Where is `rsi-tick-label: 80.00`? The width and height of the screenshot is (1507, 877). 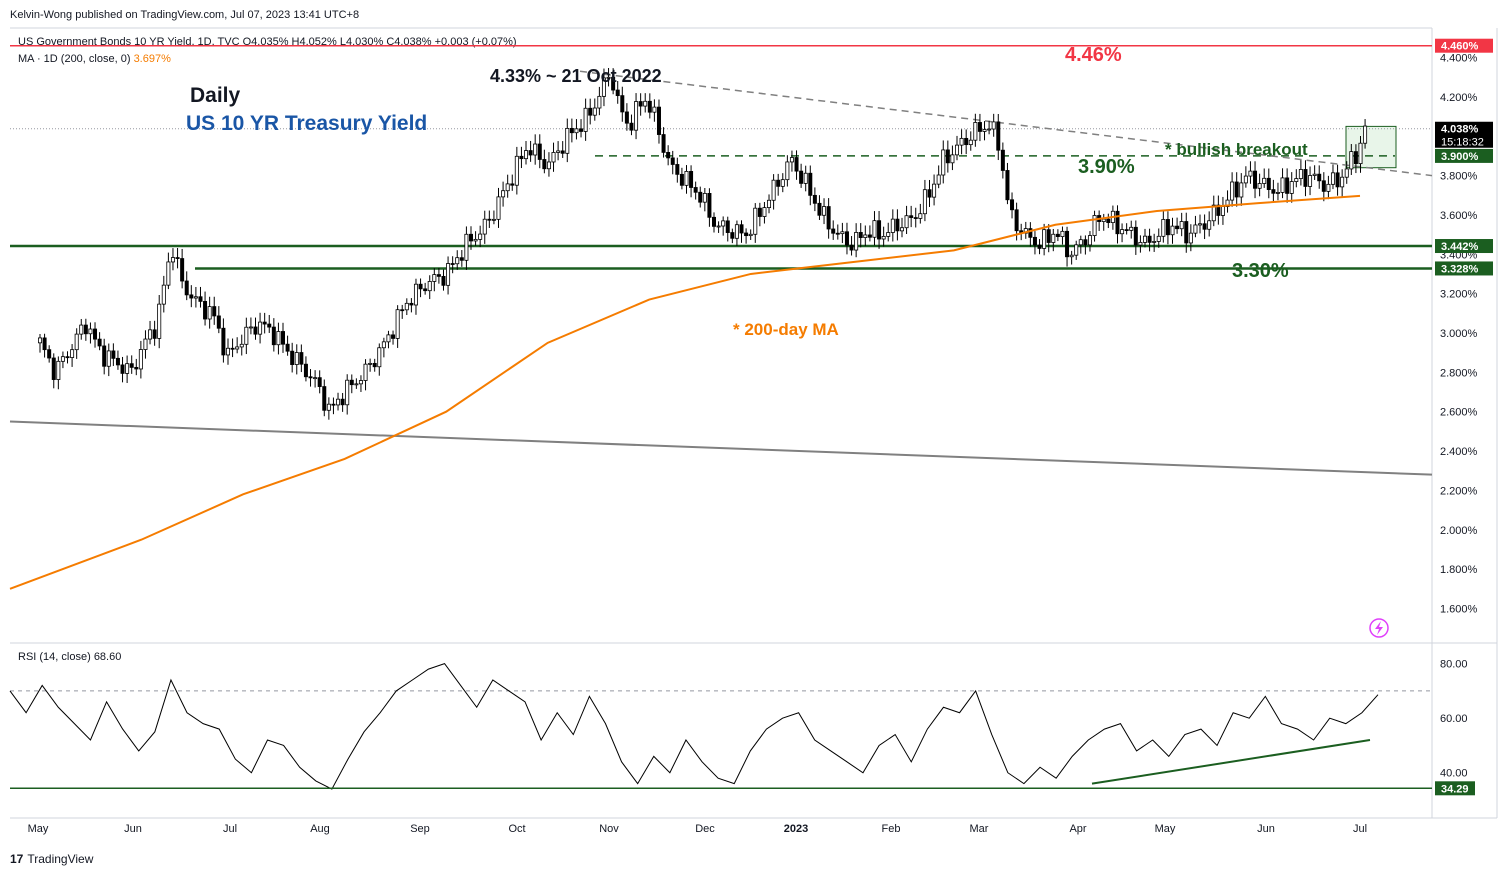 rsi-tick-label: 80.00 is located at coordinates (1454, 665).